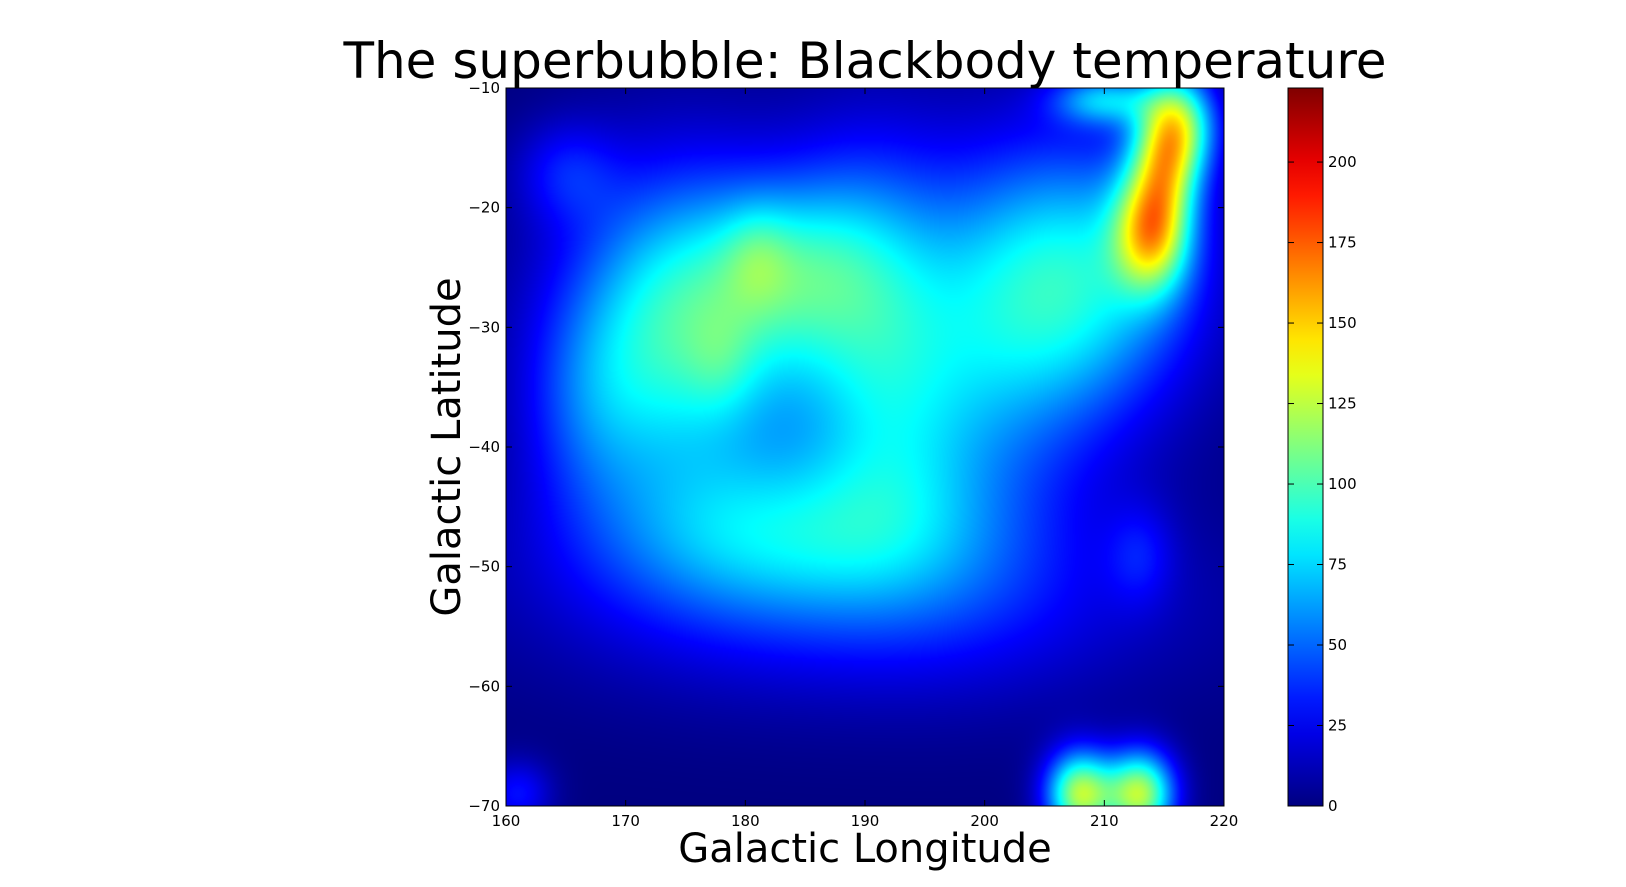 The image size is (1626, 887). I want to click on x-tick-label: 160, so click(506, 821).